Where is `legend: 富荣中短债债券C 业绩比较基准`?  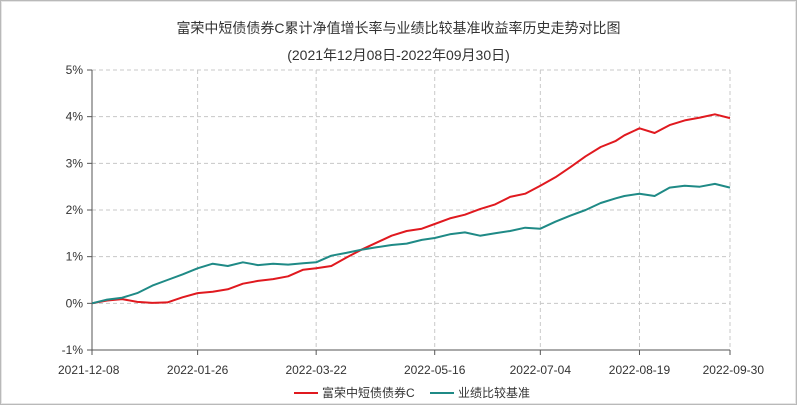
legend: 富荣中短债债券C 业绩比较基准 is located at coordinates (412, 392).